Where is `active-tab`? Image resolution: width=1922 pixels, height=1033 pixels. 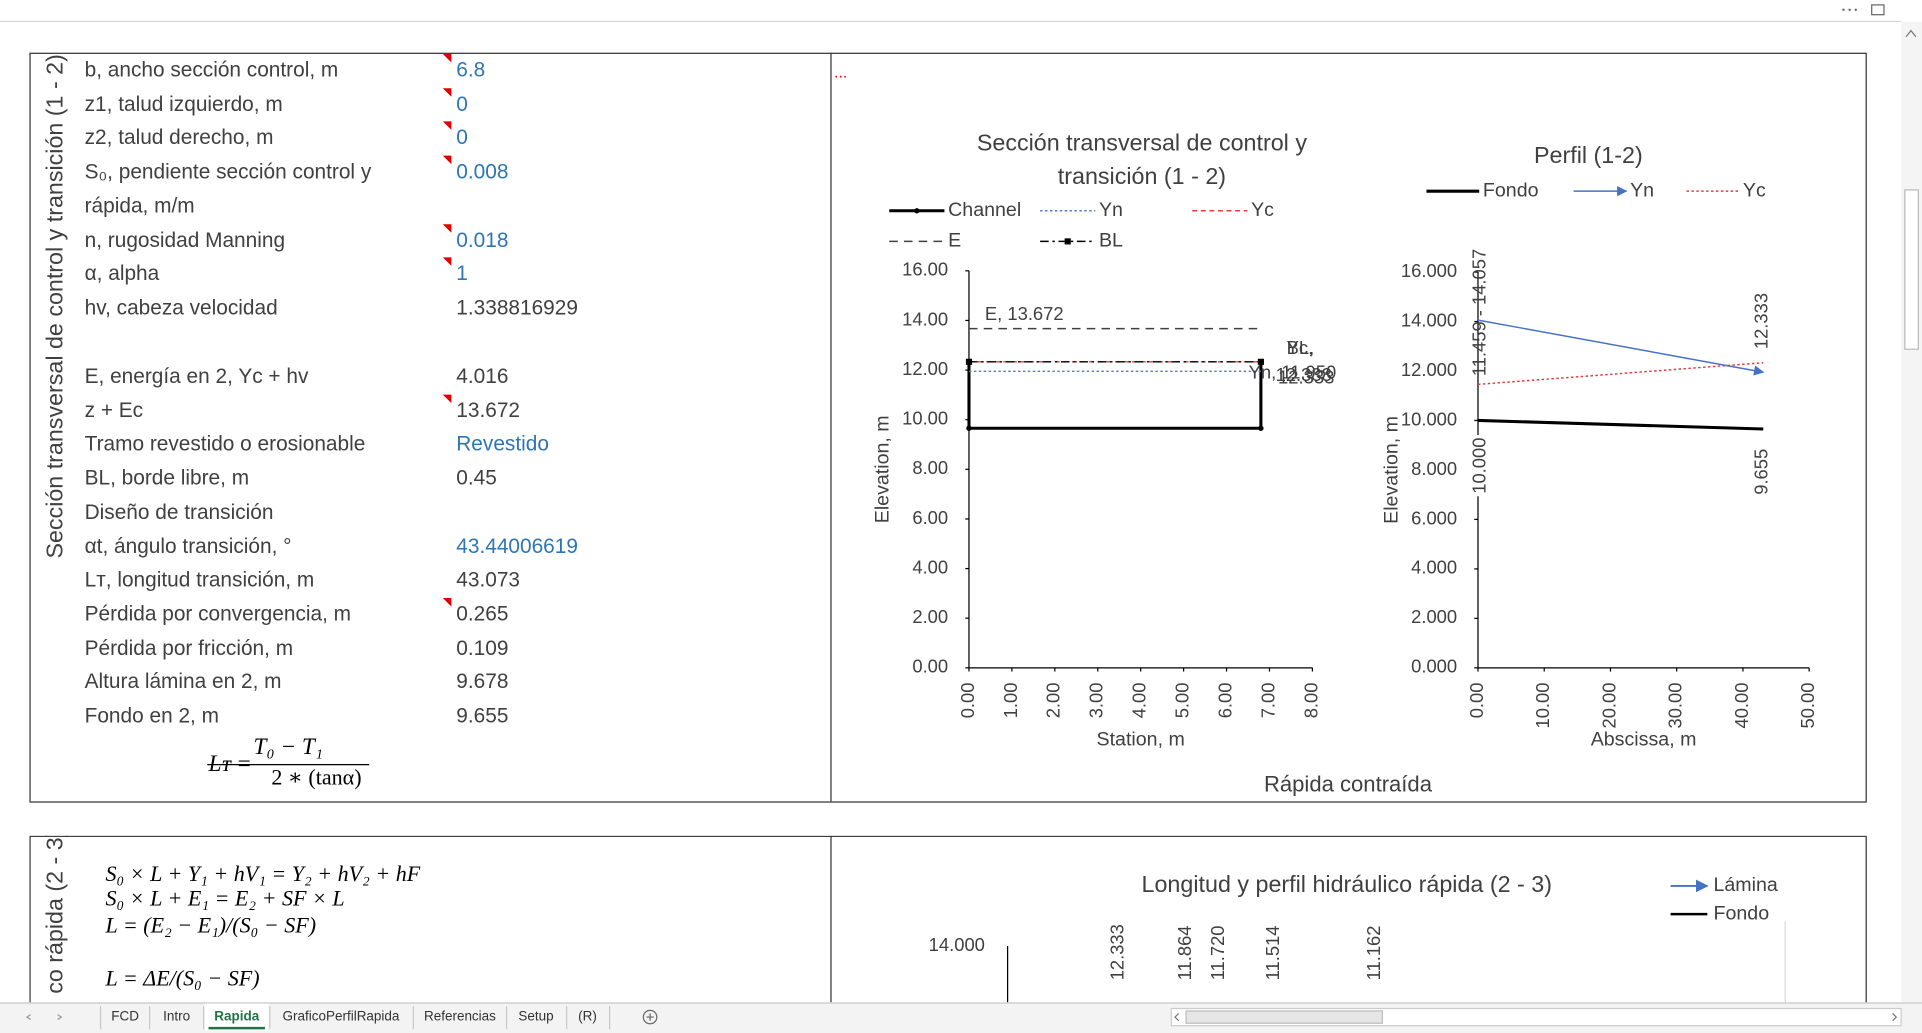
active-tab is located at coordinates (236, 1017).